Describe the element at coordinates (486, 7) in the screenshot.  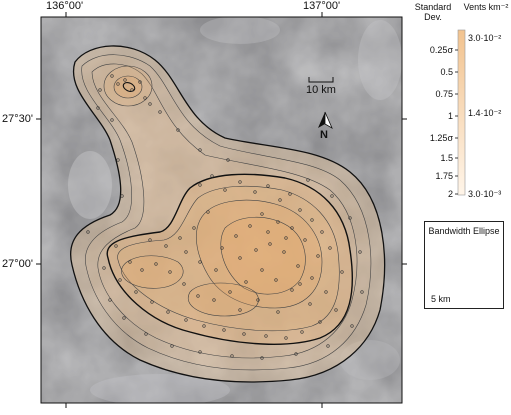
I see `legend-density-title: Vents km⁻²` at that location.